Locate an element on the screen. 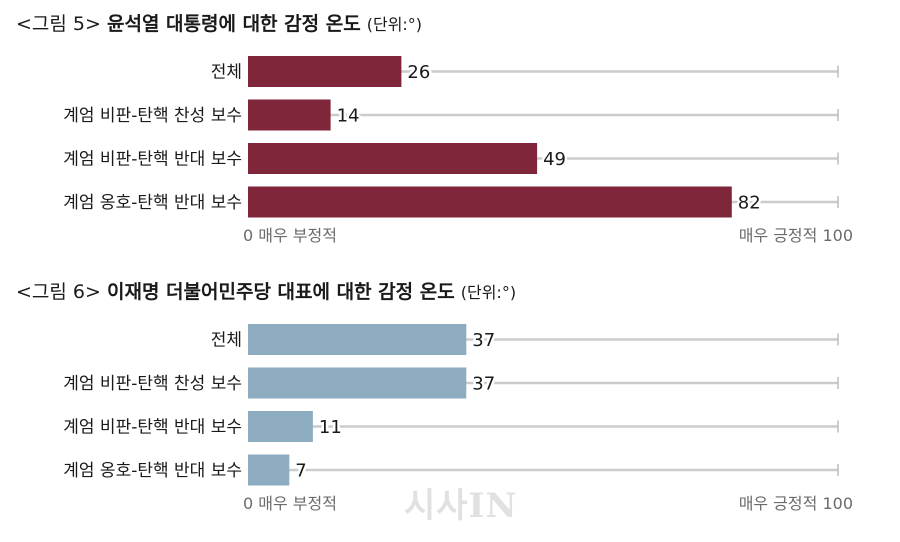 This screenshot has height=542, width=900. chart-6-title-unit: (단위:°) is located at coordinates (488, 292).